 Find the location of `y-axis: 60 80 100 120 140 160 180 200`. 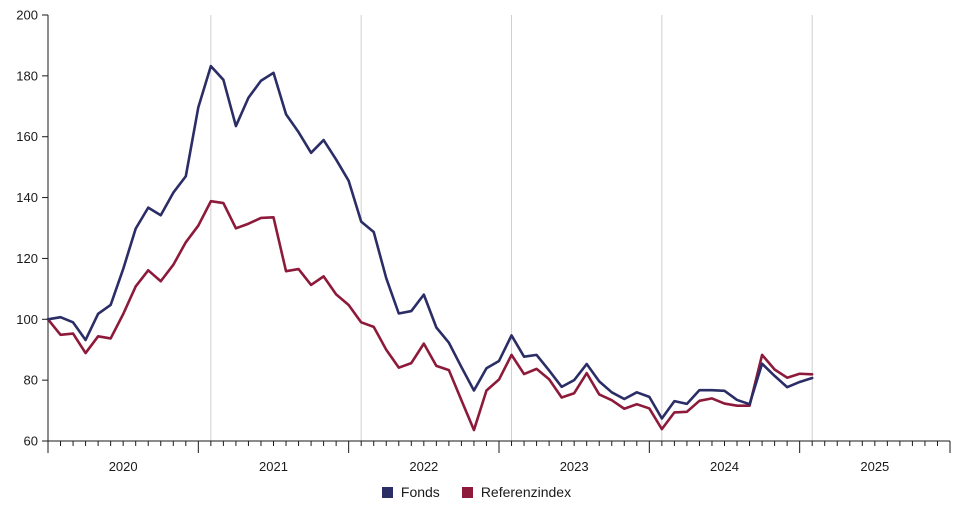

y-axis: 60 80 100 120 140 160 180 200 is located at coordinates (32, 228).